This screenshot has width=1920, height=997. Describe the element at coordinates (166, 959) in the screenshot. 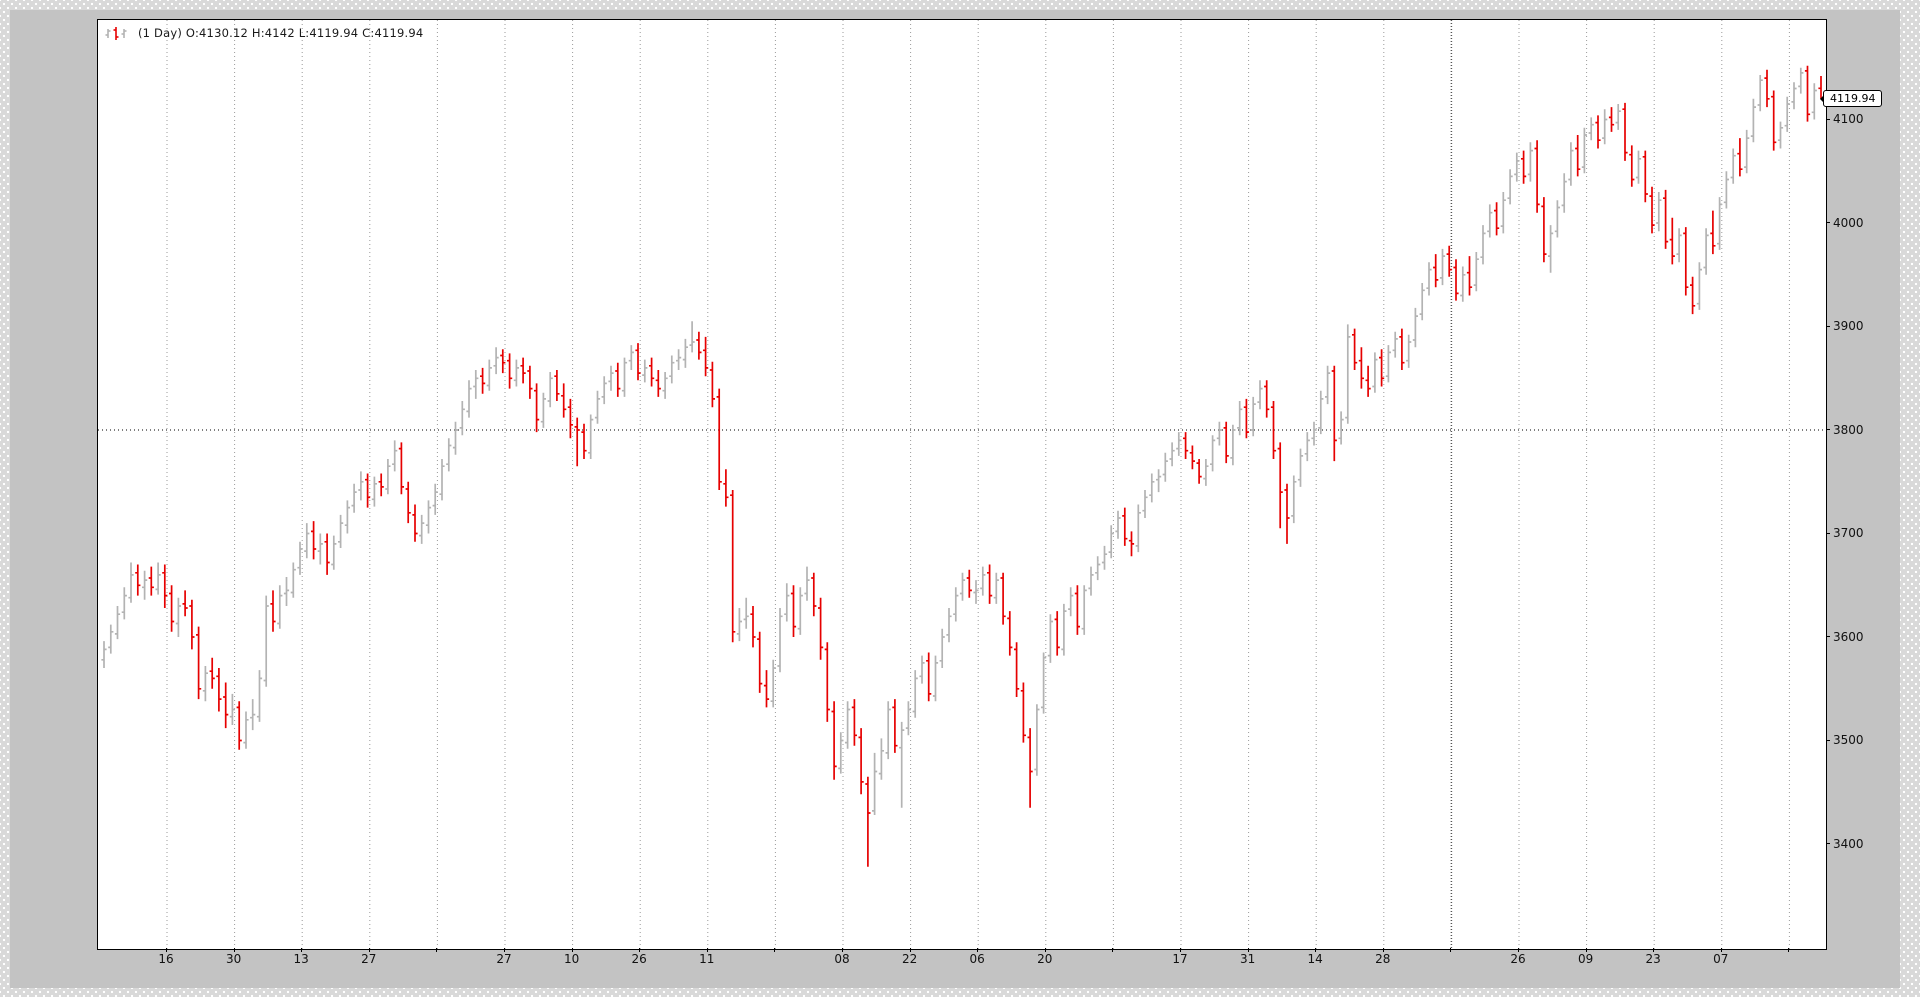

I see `x-tick-label: 16` at that location.